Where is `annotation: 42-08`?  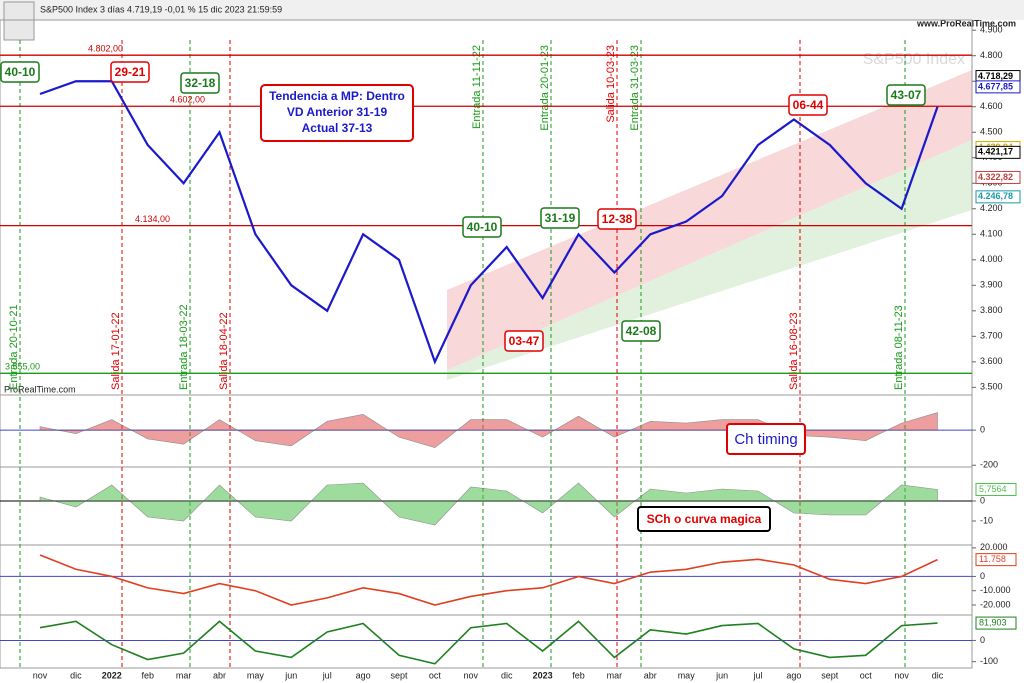
annotation: 42-08 is located at coordinates (641, 331).